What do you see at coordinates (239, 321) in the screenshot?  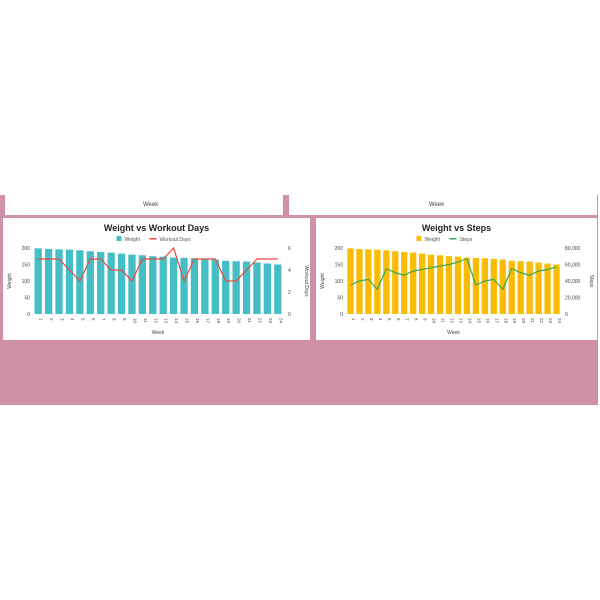 I see `x-tick-label: 20` at bounding box center [239, 321].